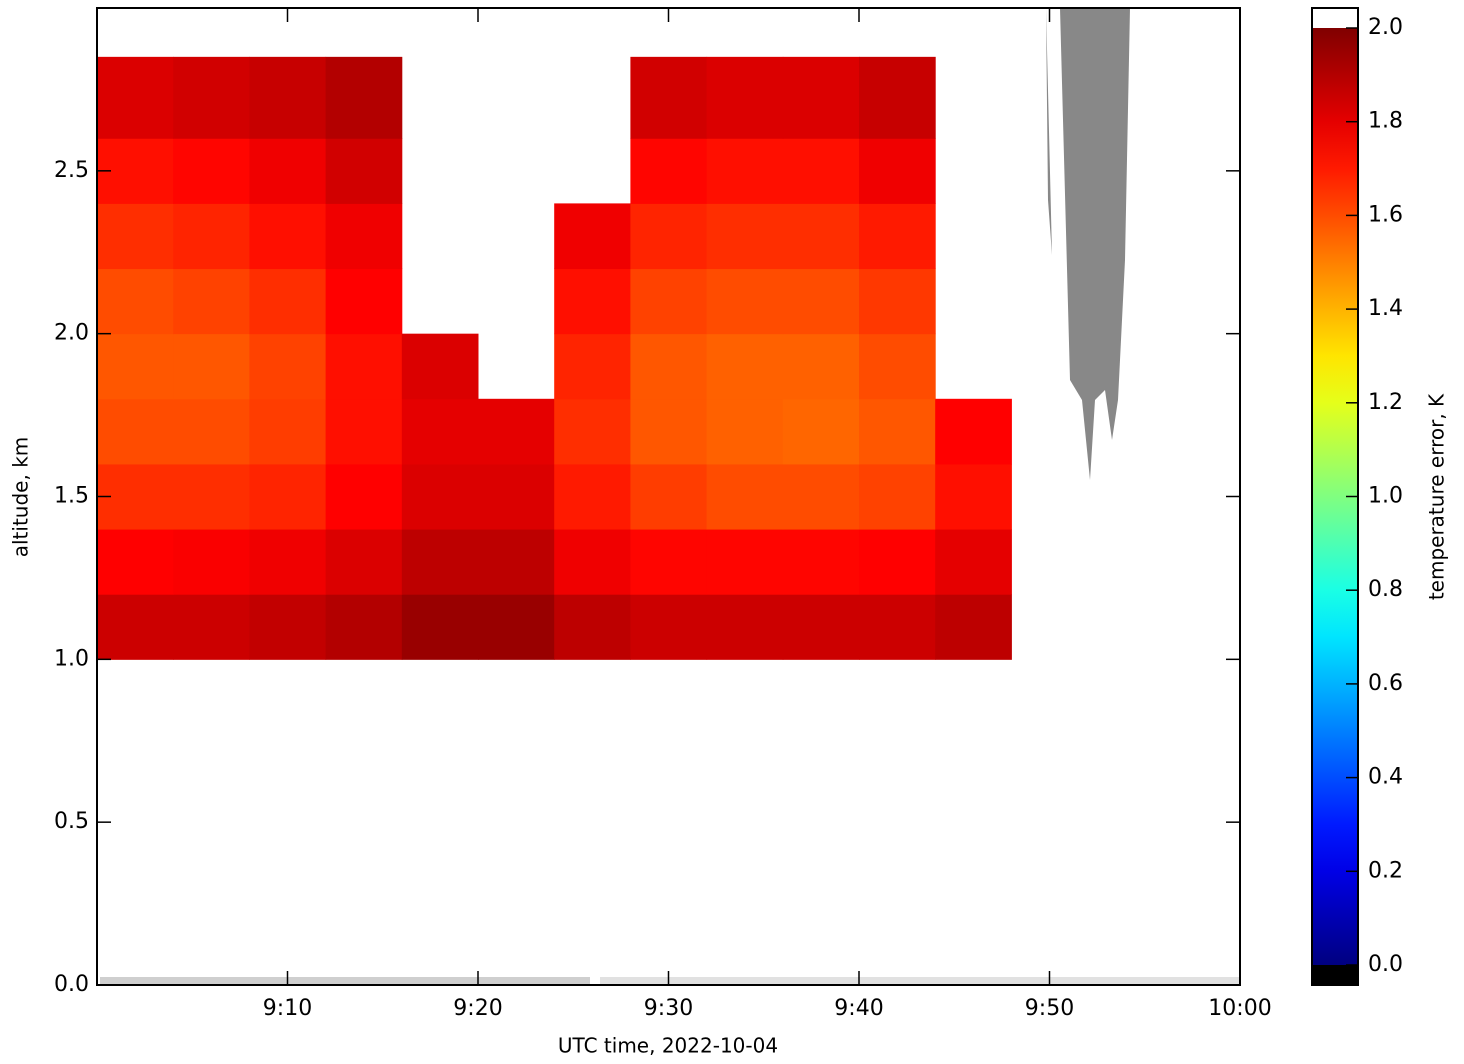  Describe the element at coordinates (1385, 683) in the screenshot. I see `colorbar-tick-label: 0.6` at that location.